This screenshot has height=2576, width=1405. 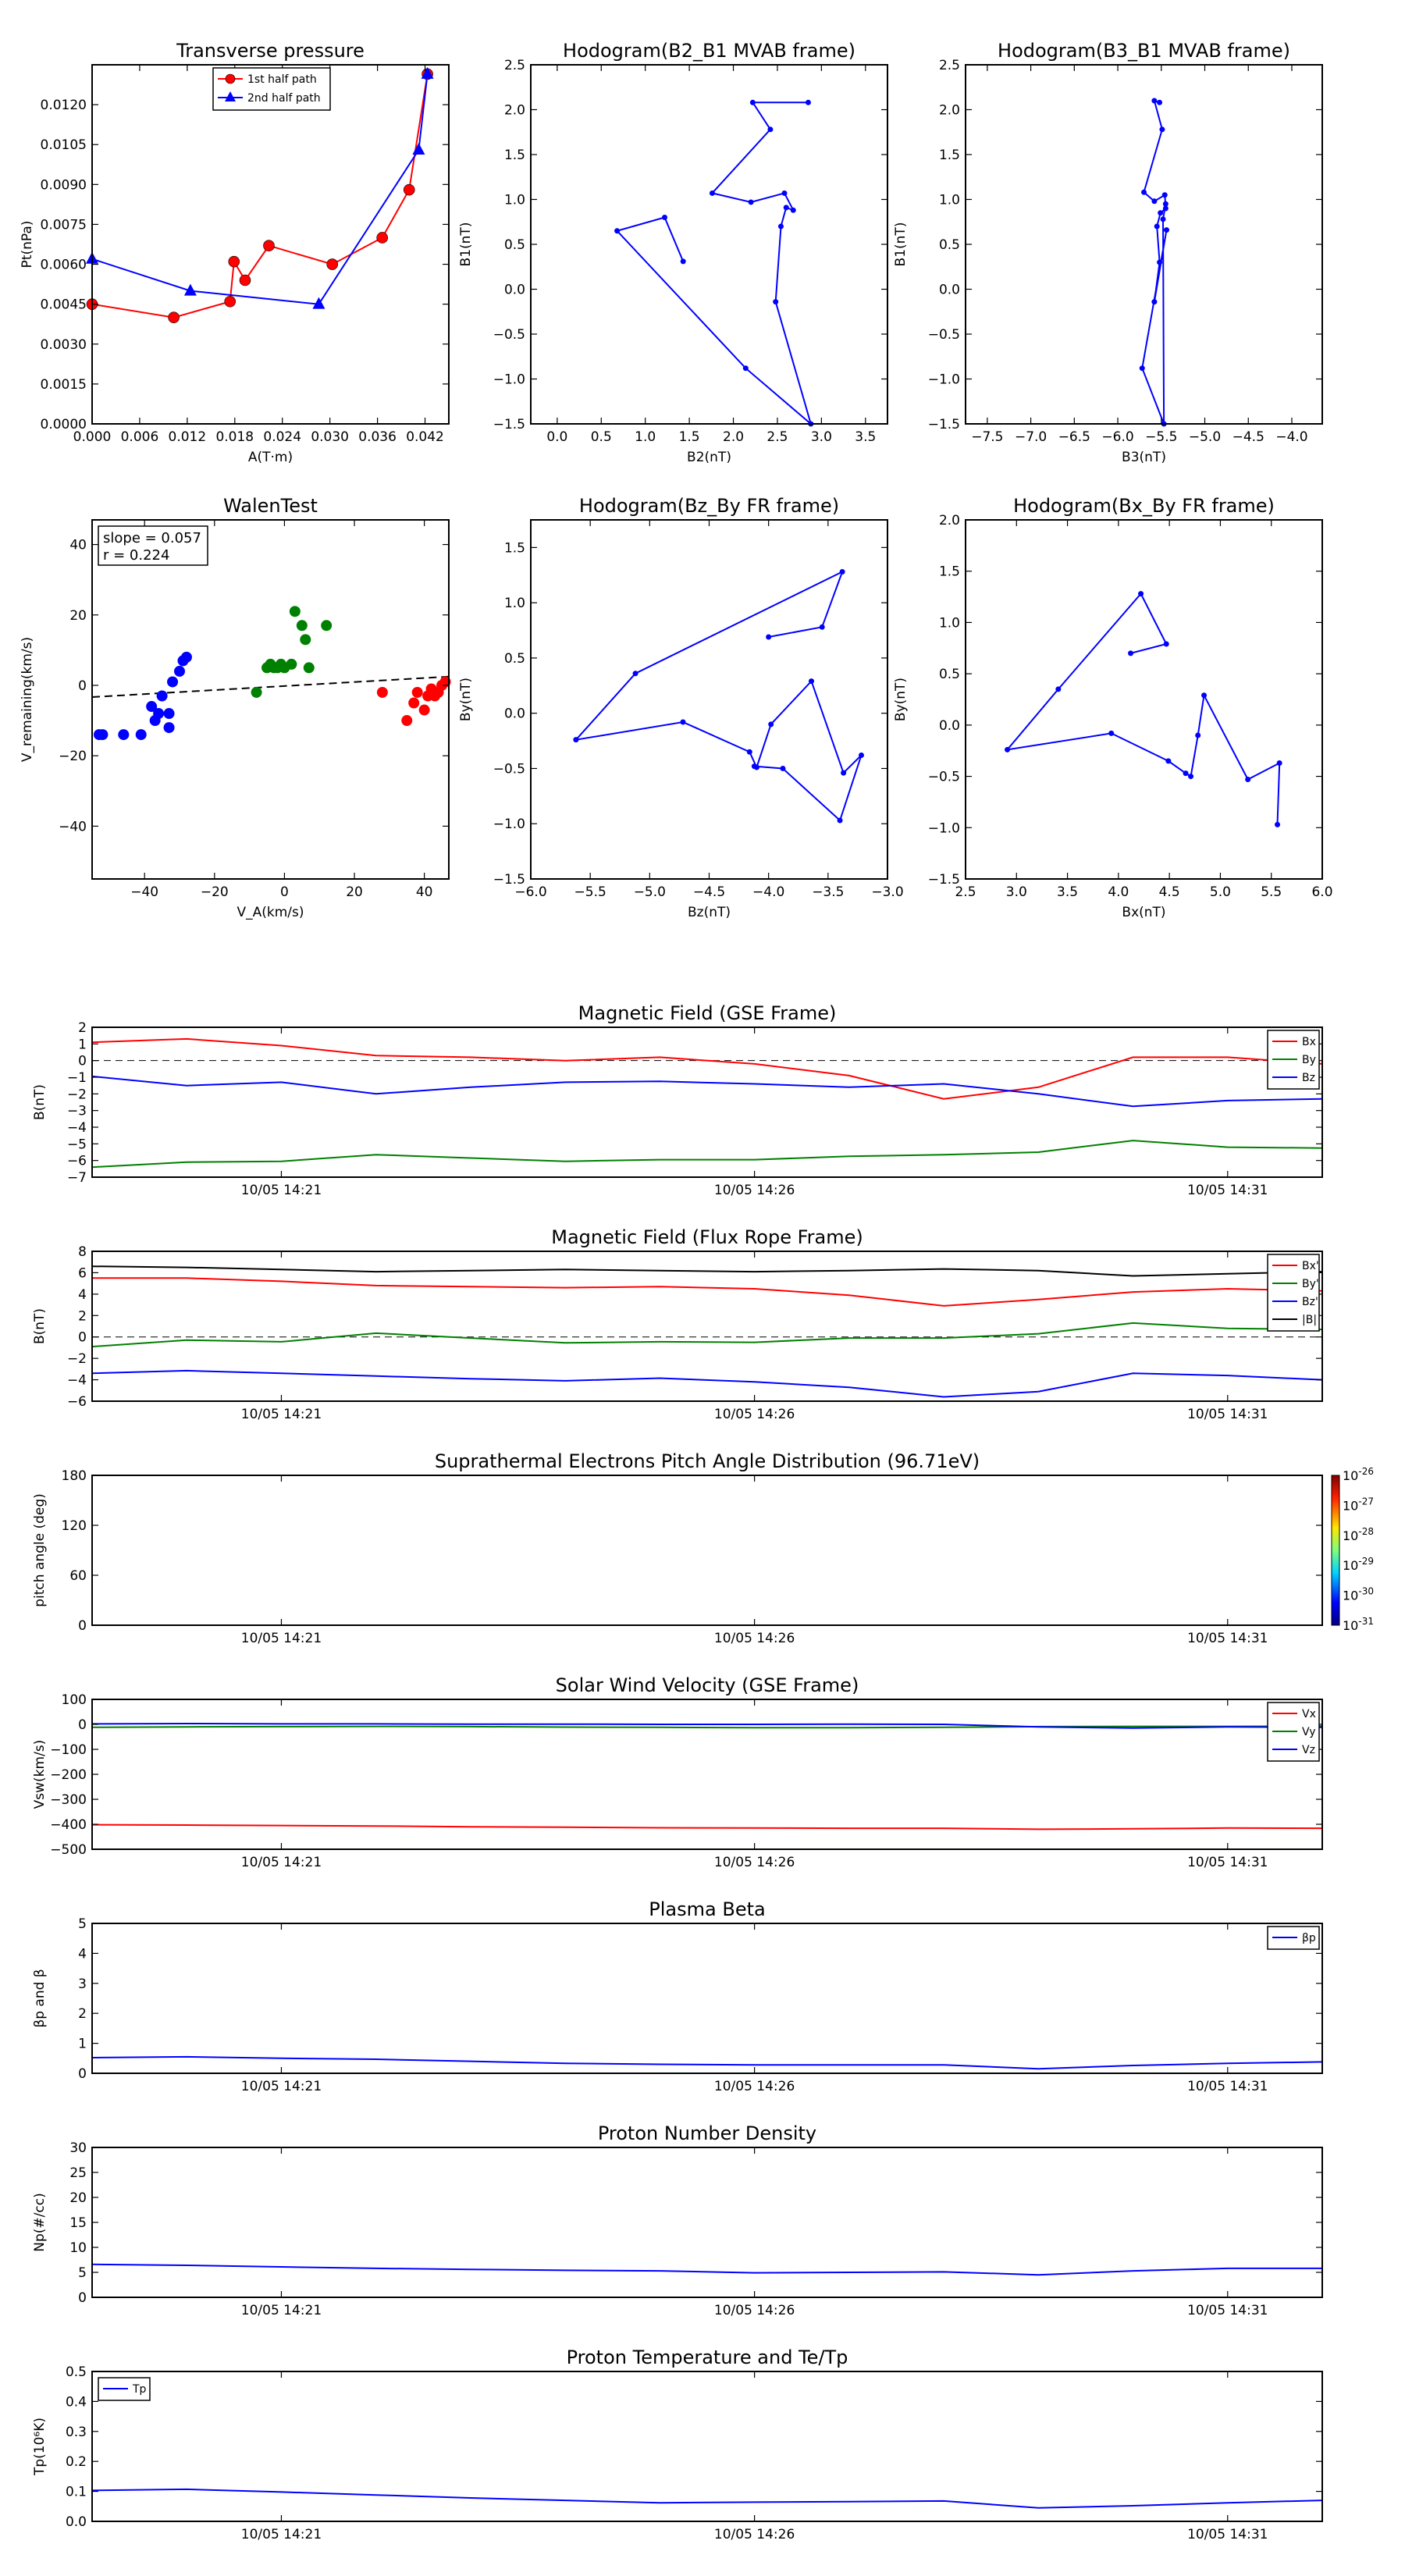 What do you see at coordinates (282, 437) in the screenshot?
I see `x-tick-label: 0.024` at bounding box center [282, 437].